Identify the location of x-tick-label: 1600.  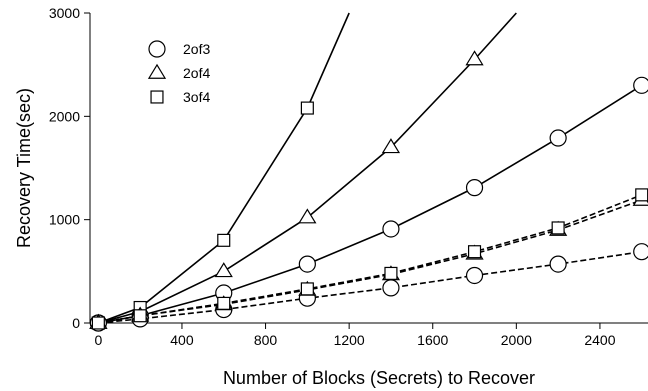
(432, 340).